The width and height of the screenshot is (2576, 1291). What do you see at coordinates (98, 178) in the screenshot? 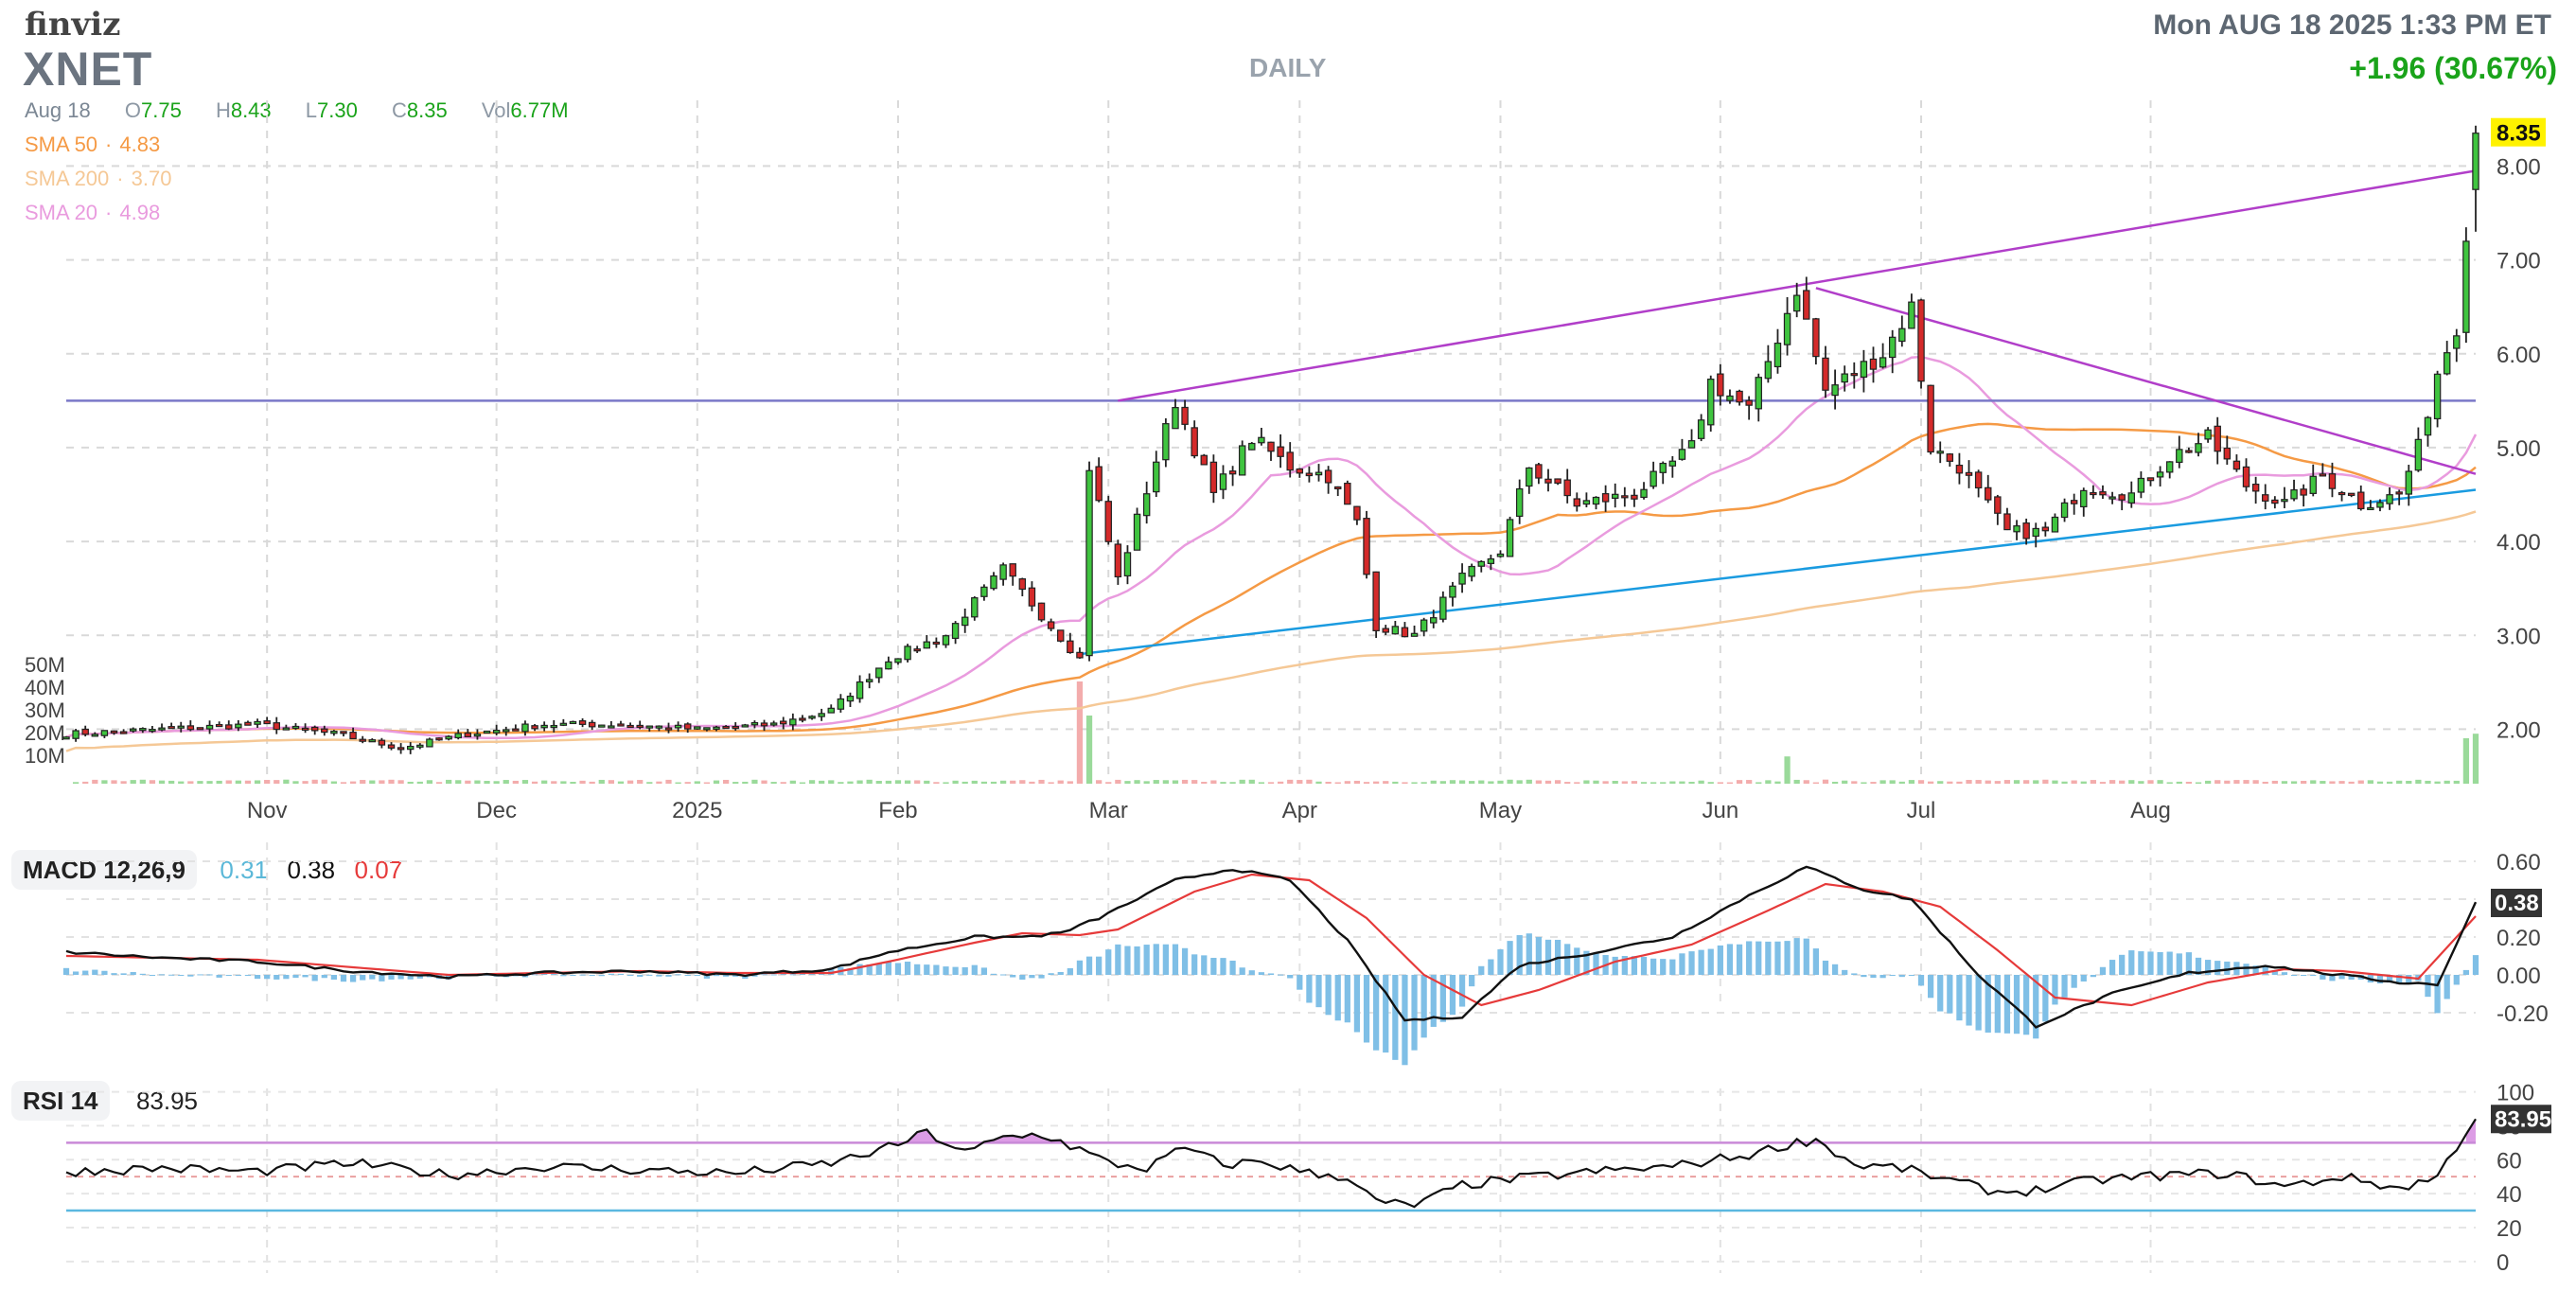
I see `legend-sma200: SMA 200 · 3.70` at bounding box center [98, 178].